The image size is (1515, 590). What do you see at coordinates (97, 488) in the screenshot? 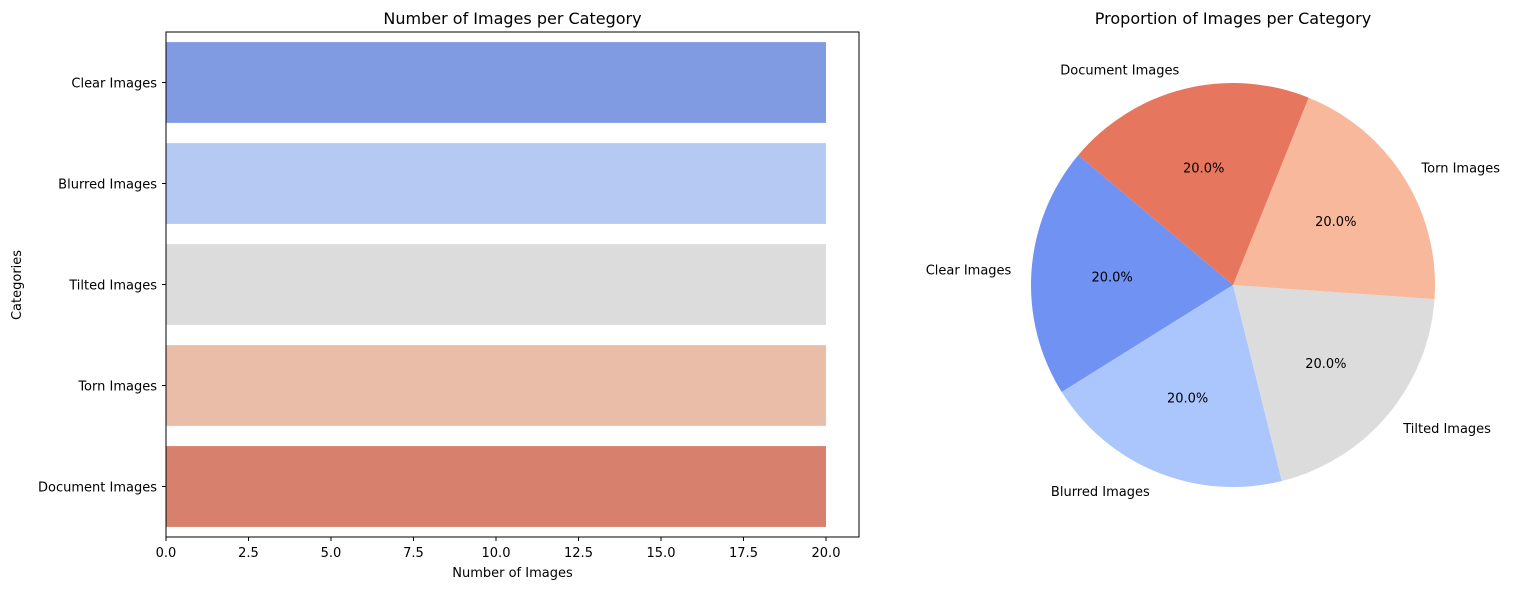
I see `y-tick-label: Document Images` at bounding box center [97, 488].